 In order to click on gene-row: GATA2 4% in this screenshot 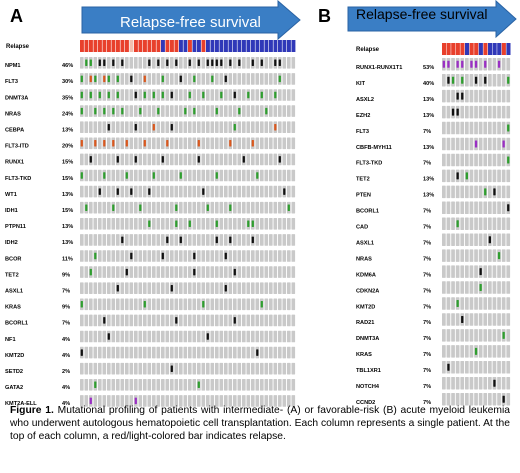, I will do `click(150, 385)`.